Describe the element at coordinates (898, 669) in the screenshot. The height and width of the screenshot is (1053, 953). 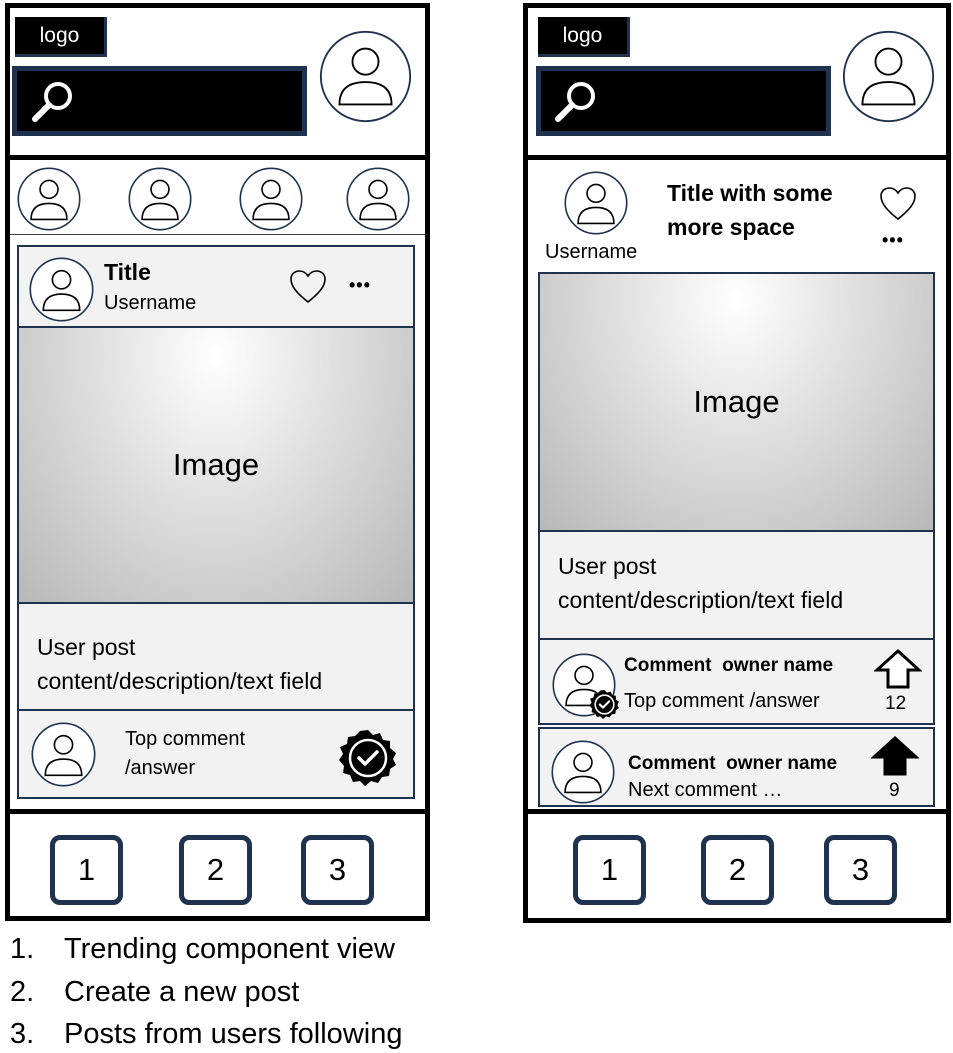
I see `right-comment-1-upvote-outline-icon` at that location.